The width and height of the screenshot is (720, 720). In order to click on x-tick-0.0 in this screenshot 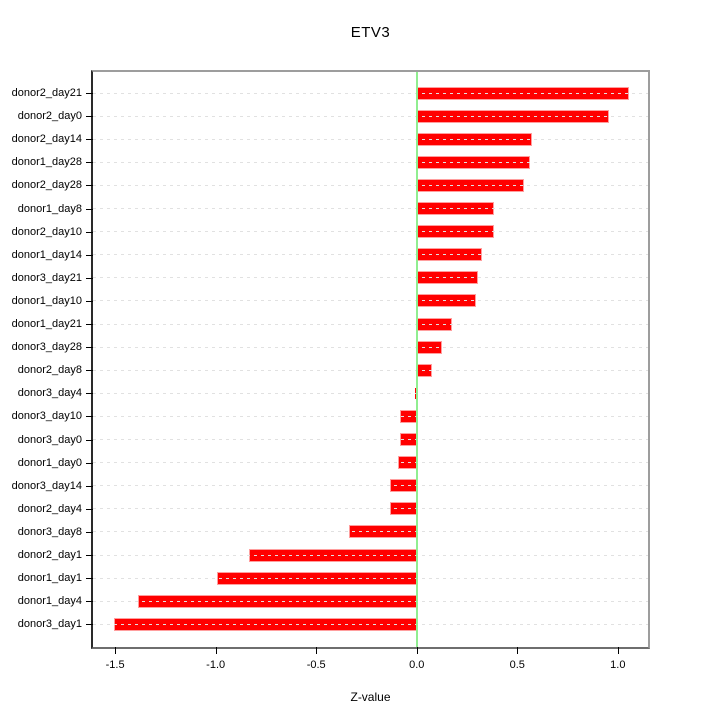, I will do `click(417, 650)`.